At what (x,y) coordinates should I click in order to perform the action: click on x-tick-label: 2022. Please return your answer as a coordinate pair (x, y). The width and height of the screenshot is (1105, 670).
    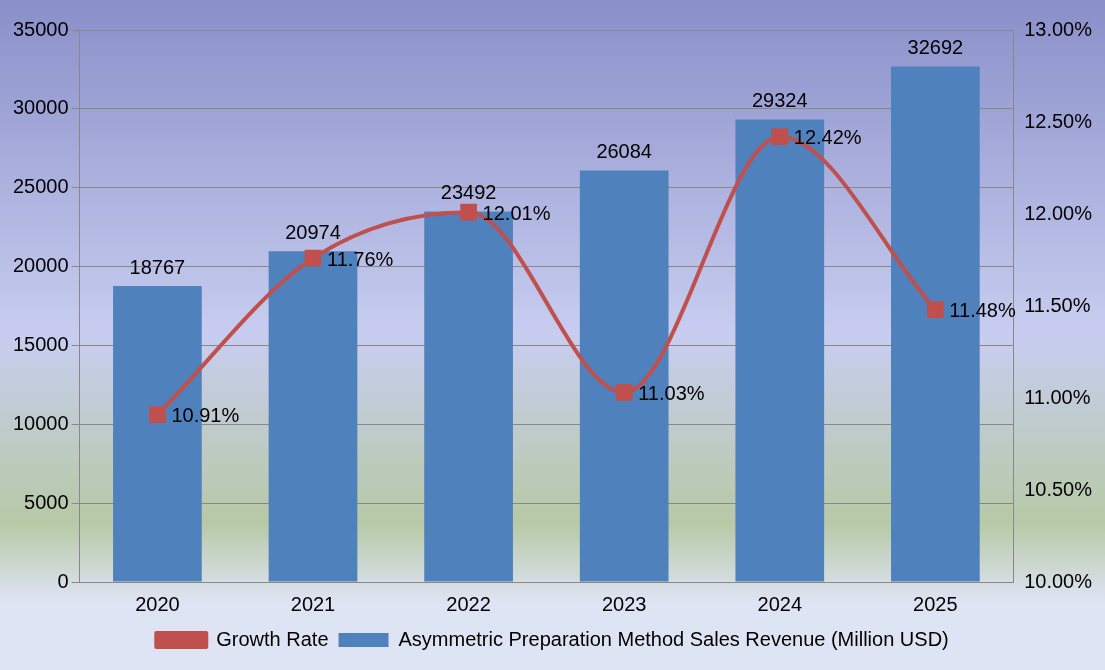
    Looking at the image, I should click on (468, 603).